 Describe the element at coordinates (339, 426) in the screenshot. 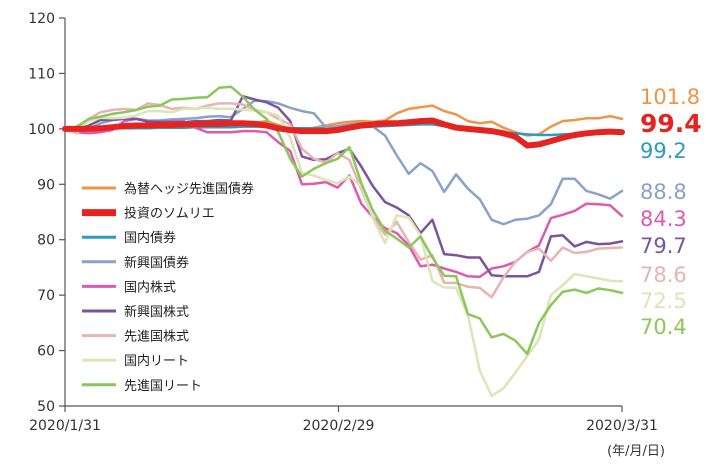

I see `x-tick-label: 2020/2/29` at that location.